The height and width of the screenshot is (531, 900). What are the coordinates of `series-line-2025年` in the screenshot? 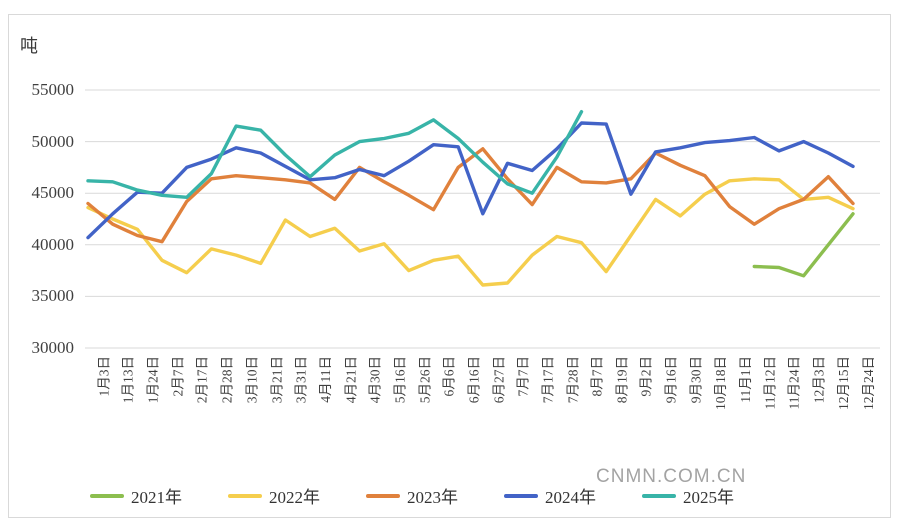 It's located at (335, 154).